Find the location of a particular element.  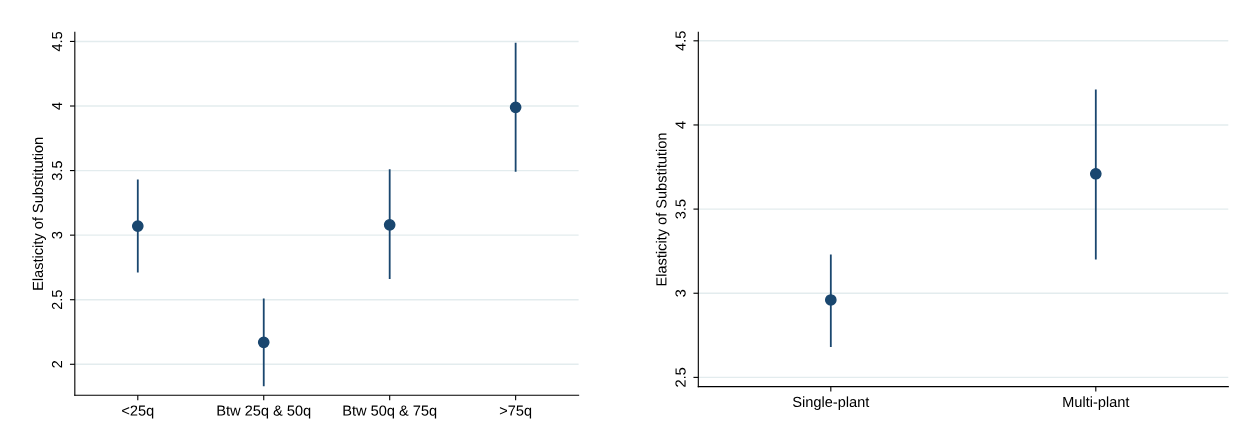

x-tick-label: >75q is located at coordinates (515, 412).